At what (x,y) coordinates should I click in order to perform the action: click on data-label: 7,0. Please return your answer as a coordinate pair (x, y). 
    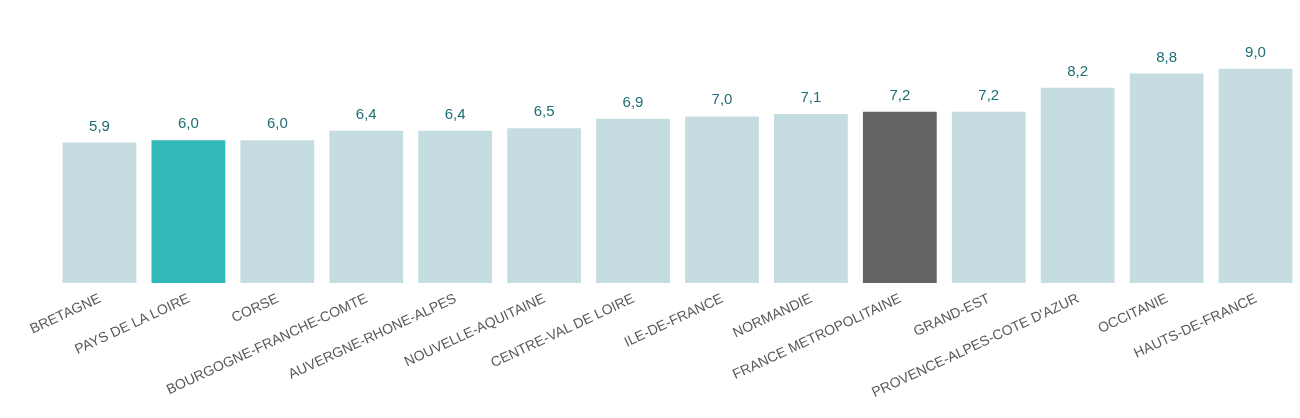
    Looking at the image, I should click on (722, 99).